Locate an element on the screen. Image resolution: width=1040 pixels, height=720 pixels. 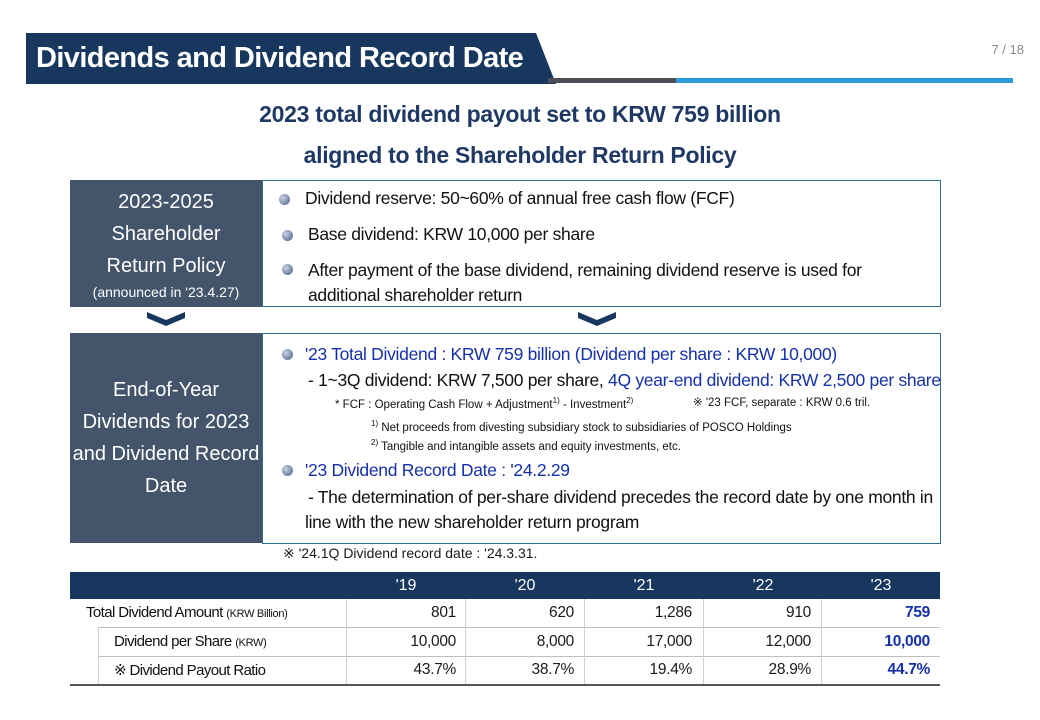
table-cell: 8,000 is located at coordinates (555, 641).